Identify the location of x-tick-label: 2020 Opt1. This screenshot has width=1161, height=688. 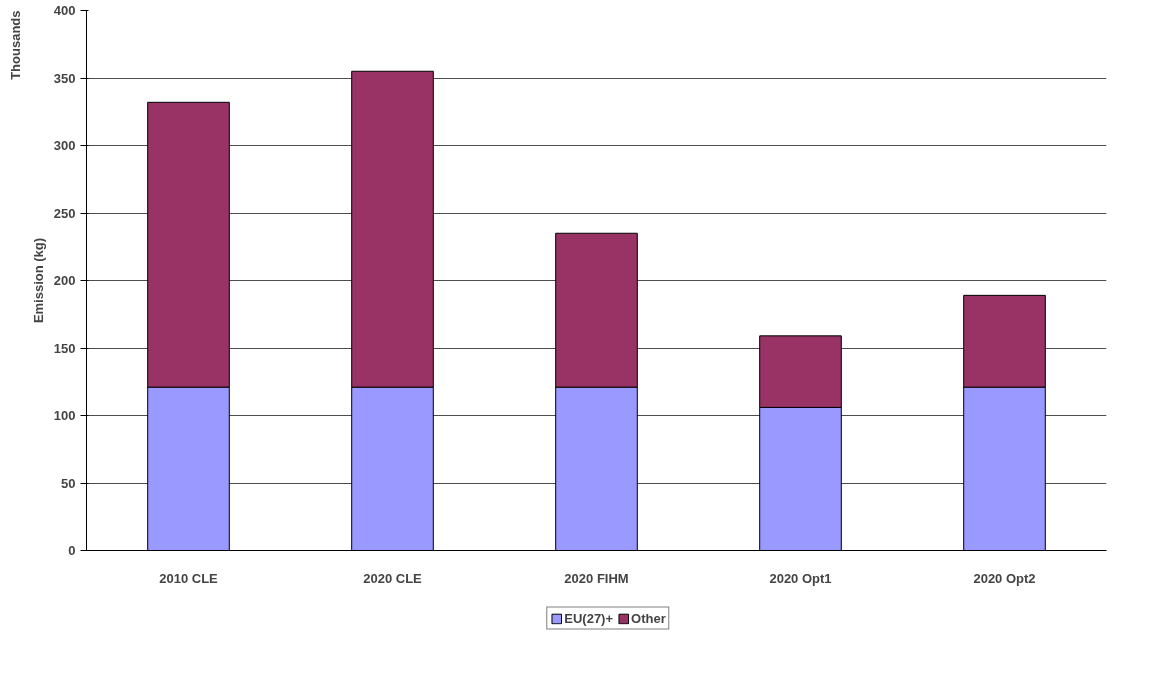
(800, 578).